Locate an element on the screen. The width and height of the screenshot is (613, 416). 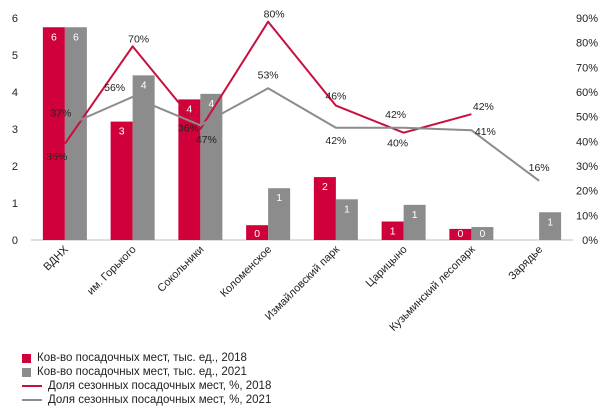
legend-label-line-2021: Доля сезонных посадочных мест, %, 2021 is located at coordinates (160, 400).